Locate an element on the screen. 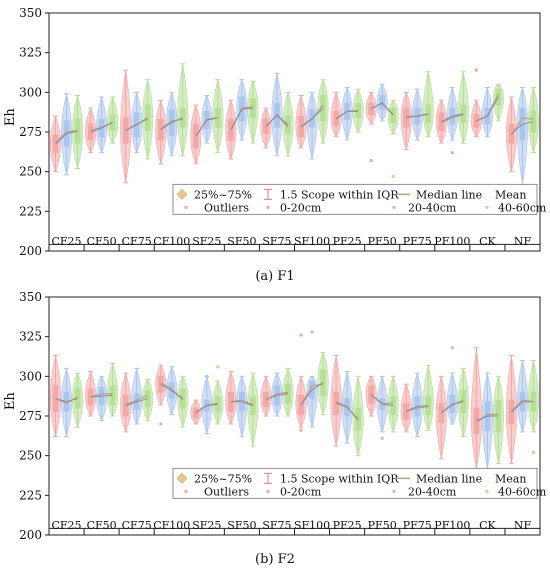  median-line-CF25 is located at coordinates (66, 400).